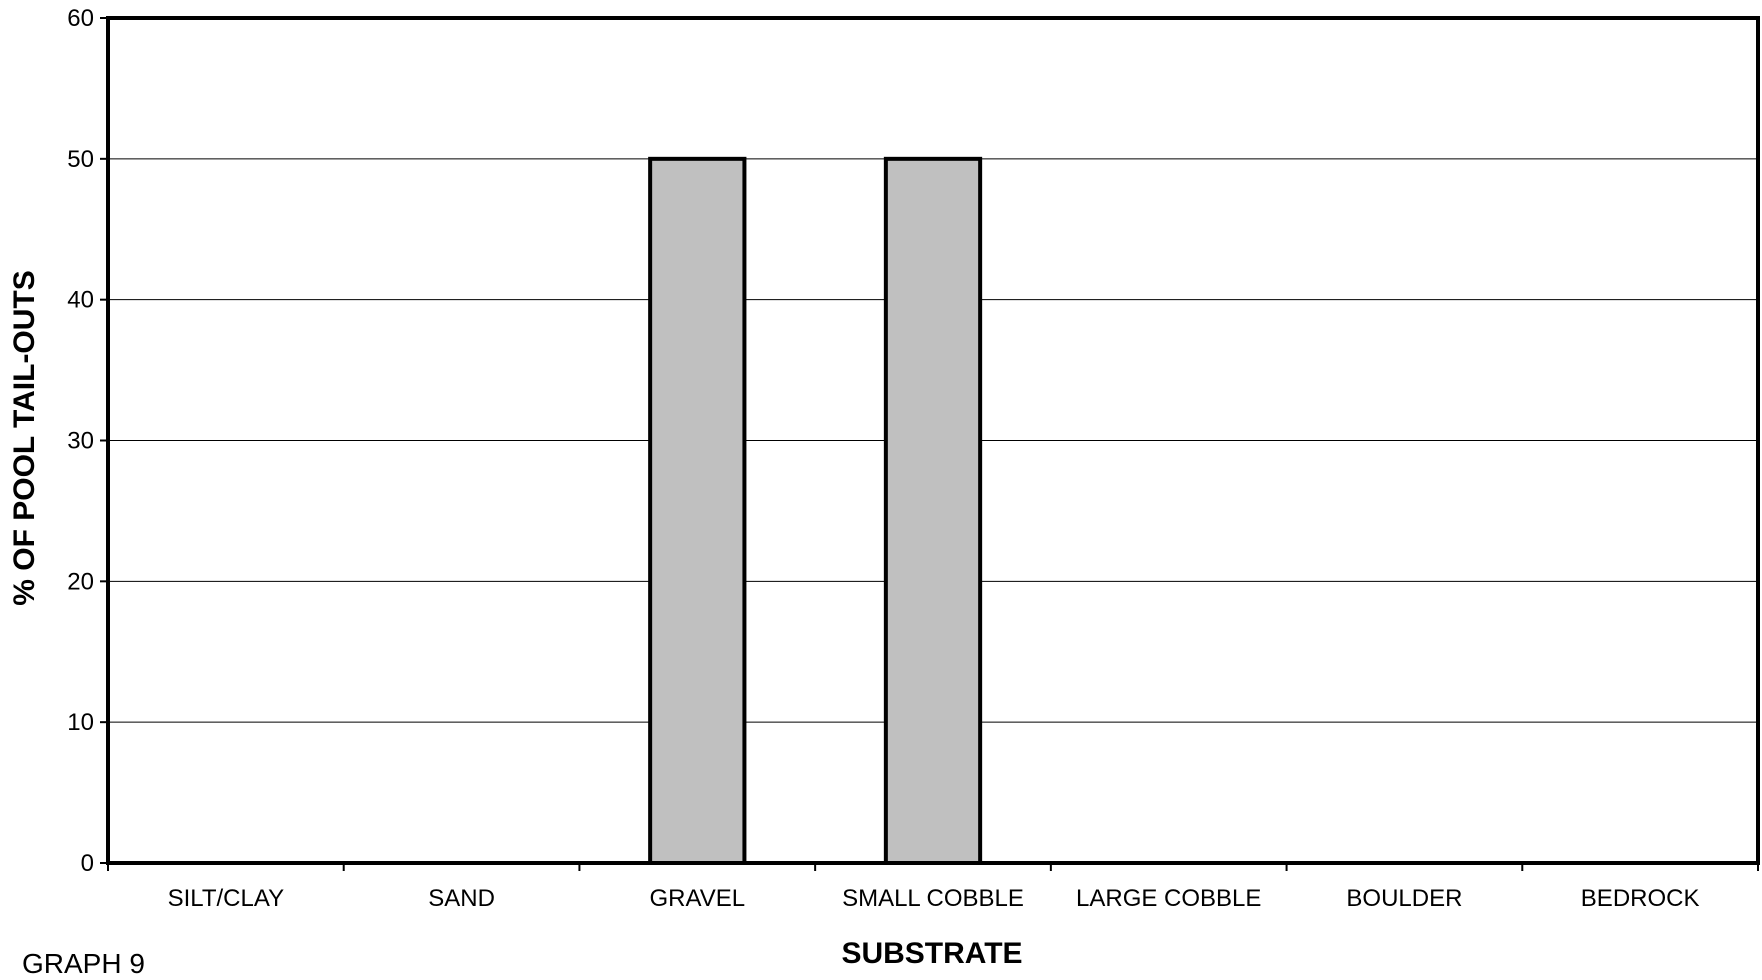 Image resolution: width=1762 pixels, height=980 pixels. Describe the element at coordinates (697, 898) in the screenshot. I see `x-tick-label: GRAVEL` at that location.